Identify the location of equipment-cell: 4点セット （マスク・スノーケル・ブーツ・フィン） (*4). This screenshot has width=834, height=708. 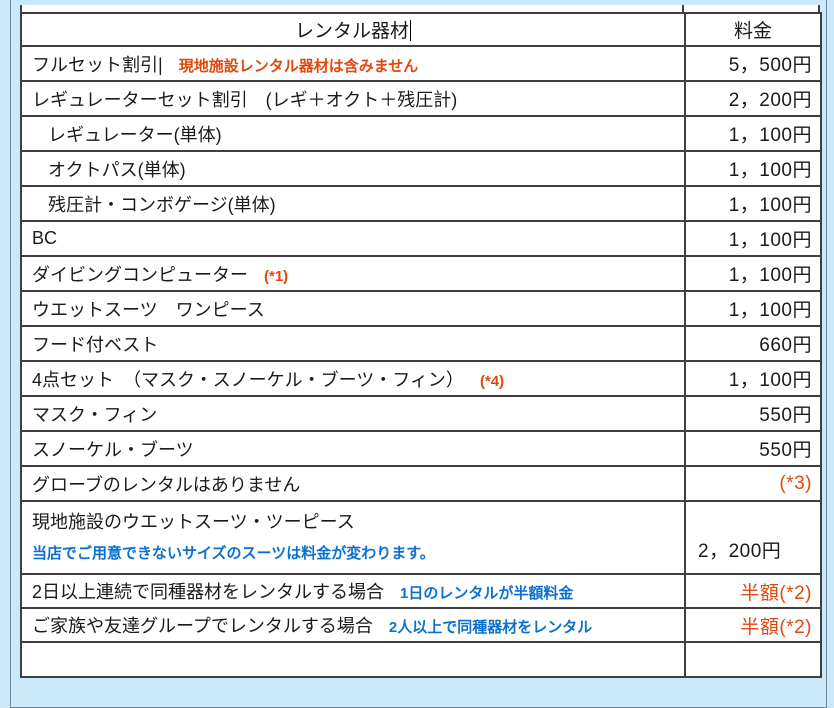
(353, 378).